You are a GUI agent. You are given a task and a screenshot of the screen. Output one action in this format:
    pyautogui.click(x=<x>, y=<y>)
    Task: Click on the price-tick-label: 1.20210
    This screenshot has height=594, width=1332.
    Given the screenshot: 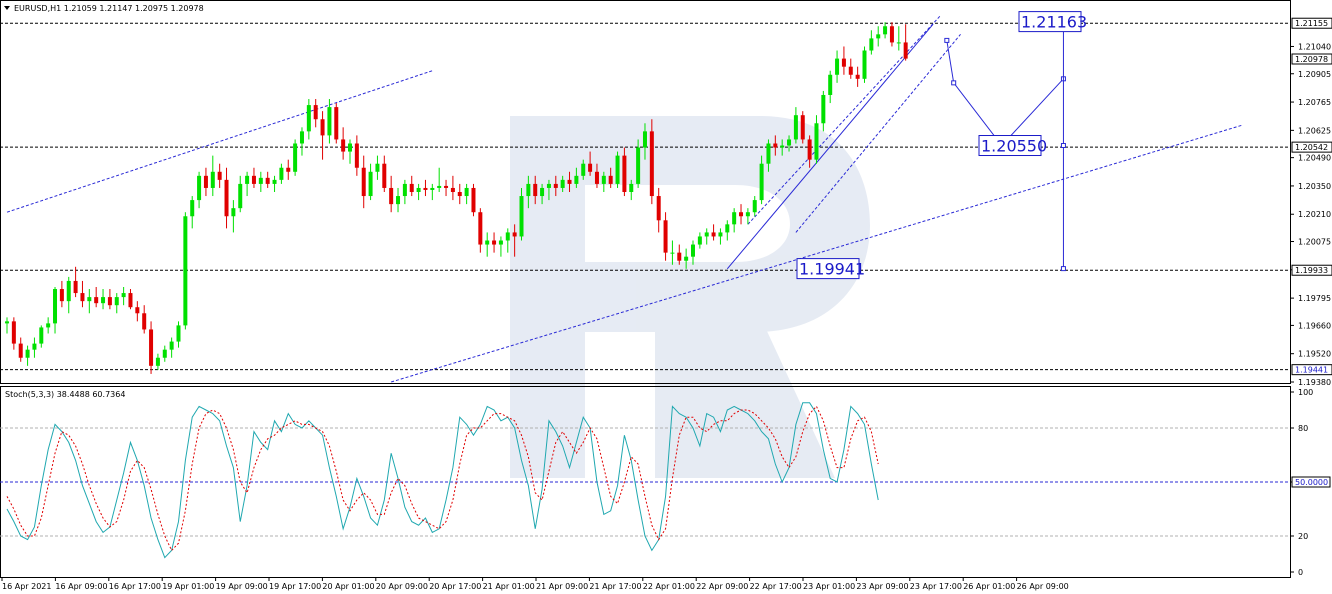 What is the action you would take?
    pyautogui.click(x=1314, y=214)
    